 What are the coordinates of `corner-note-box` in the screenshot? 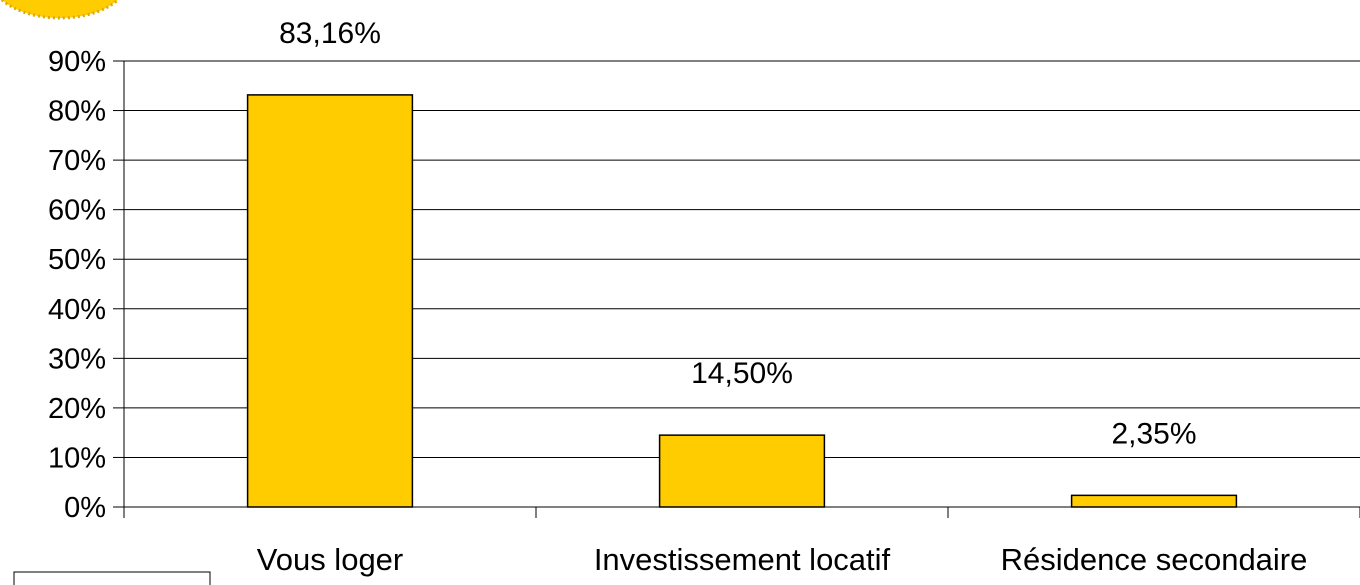 It's located at (112, 578).